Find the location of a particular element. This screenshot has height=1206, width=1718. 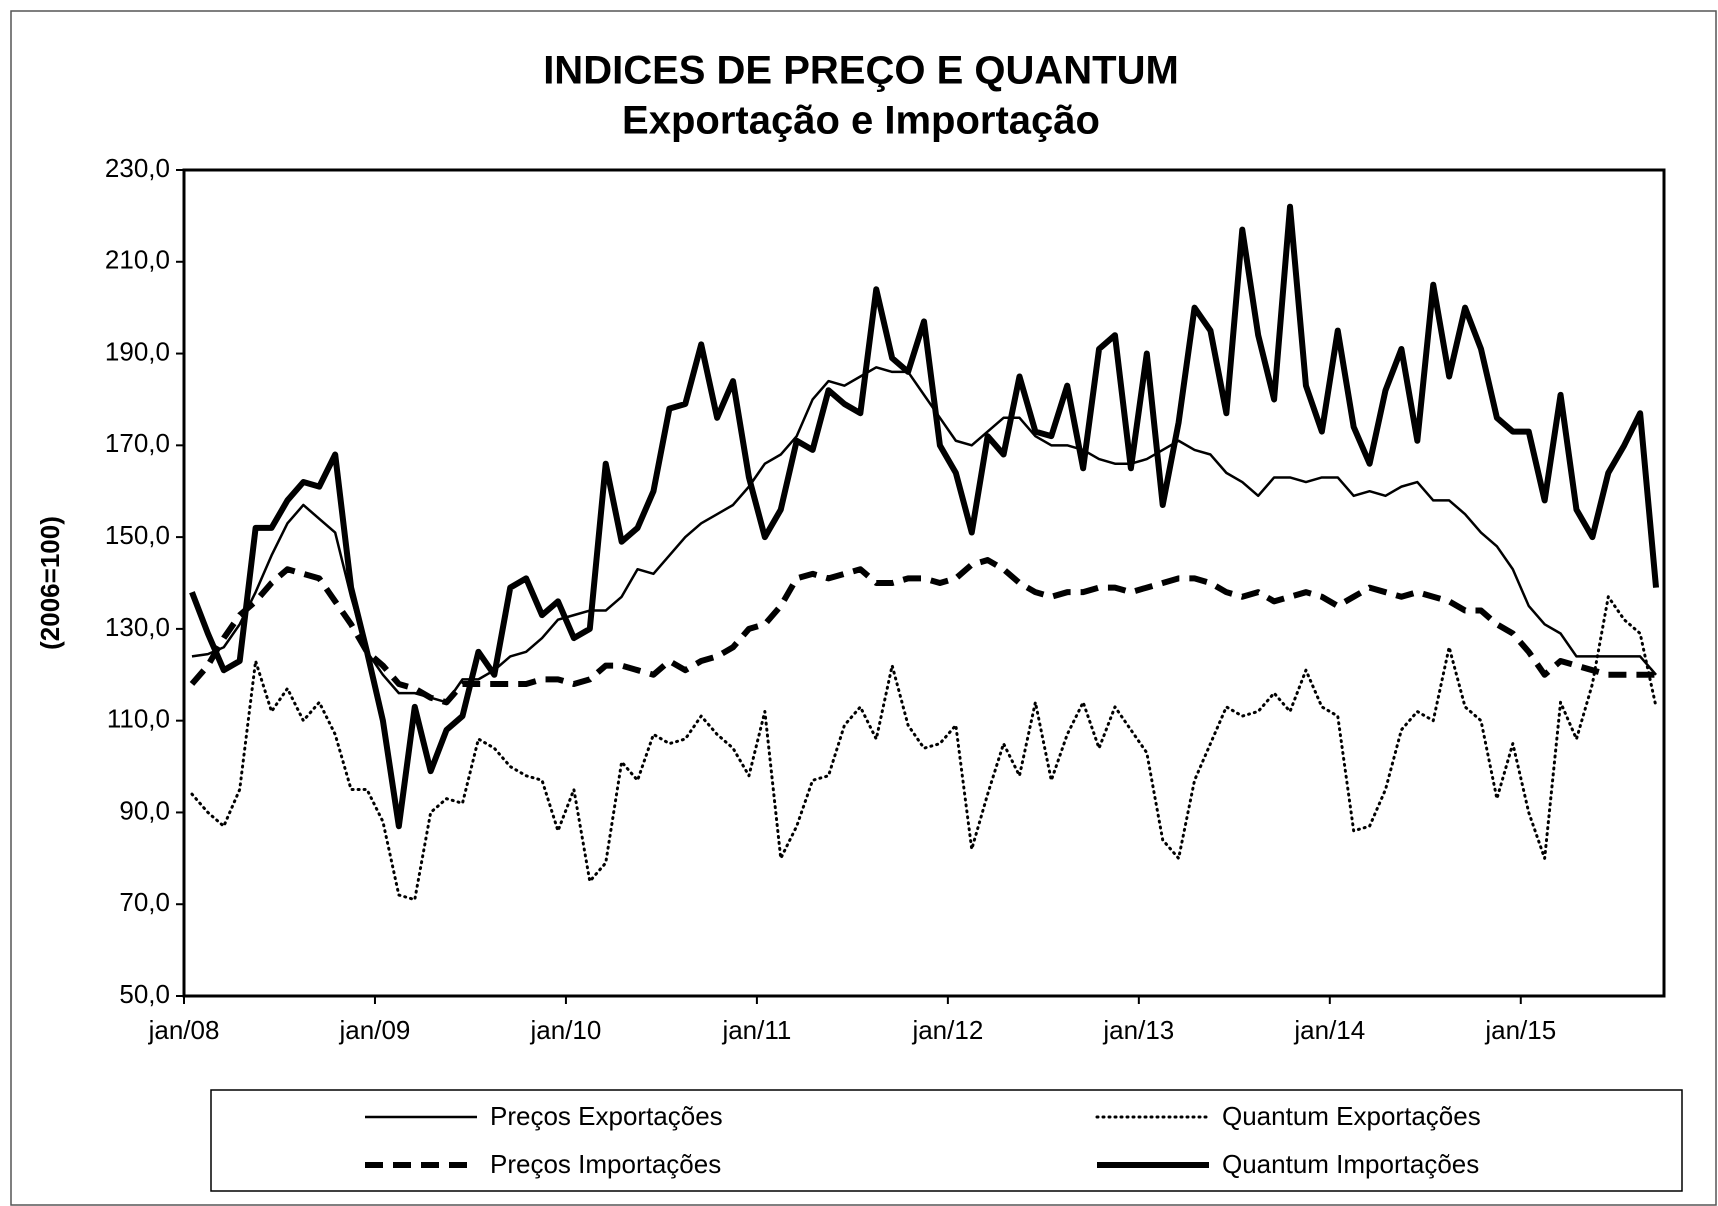

legend-label: Quantum Importações is located at coordinates (1350, 1164).